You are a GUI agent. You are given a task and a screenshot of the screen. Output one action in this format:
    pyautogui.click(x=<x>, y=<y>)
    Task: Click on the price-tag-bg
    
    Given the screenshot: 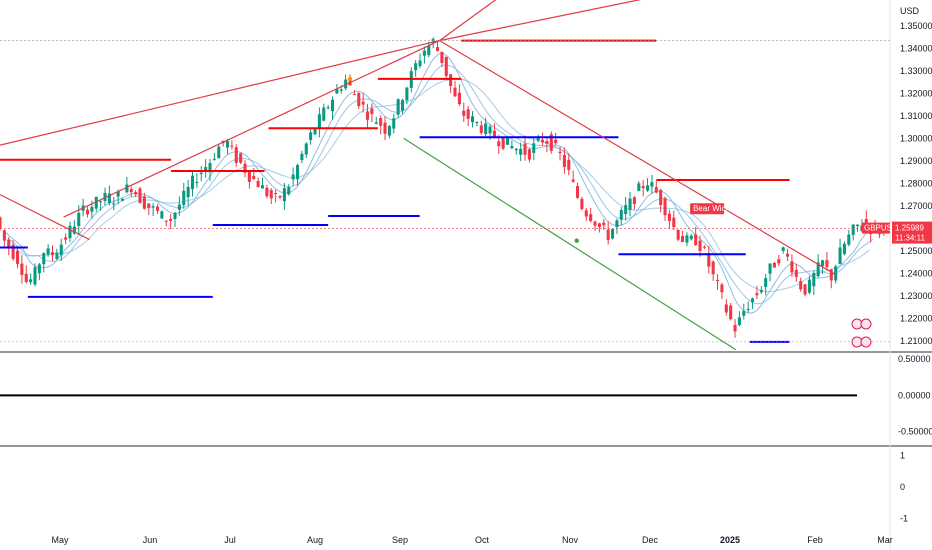 What is the action you would take?
    pyautogui.click(x=912, y=232)
    